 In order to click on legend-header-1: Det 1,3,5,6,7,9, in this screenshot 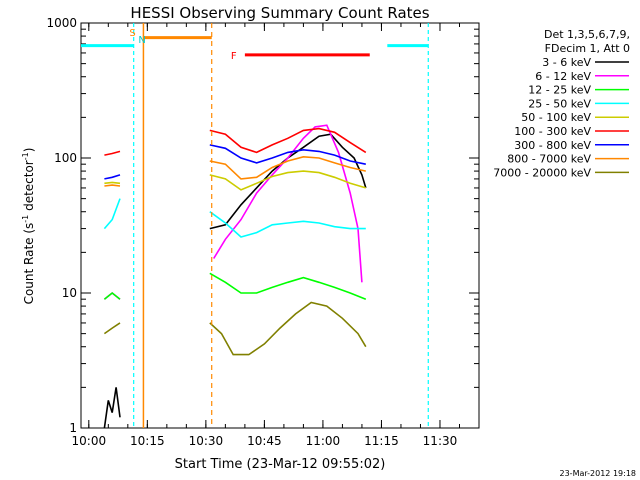, I will do `click(587, 34)`.